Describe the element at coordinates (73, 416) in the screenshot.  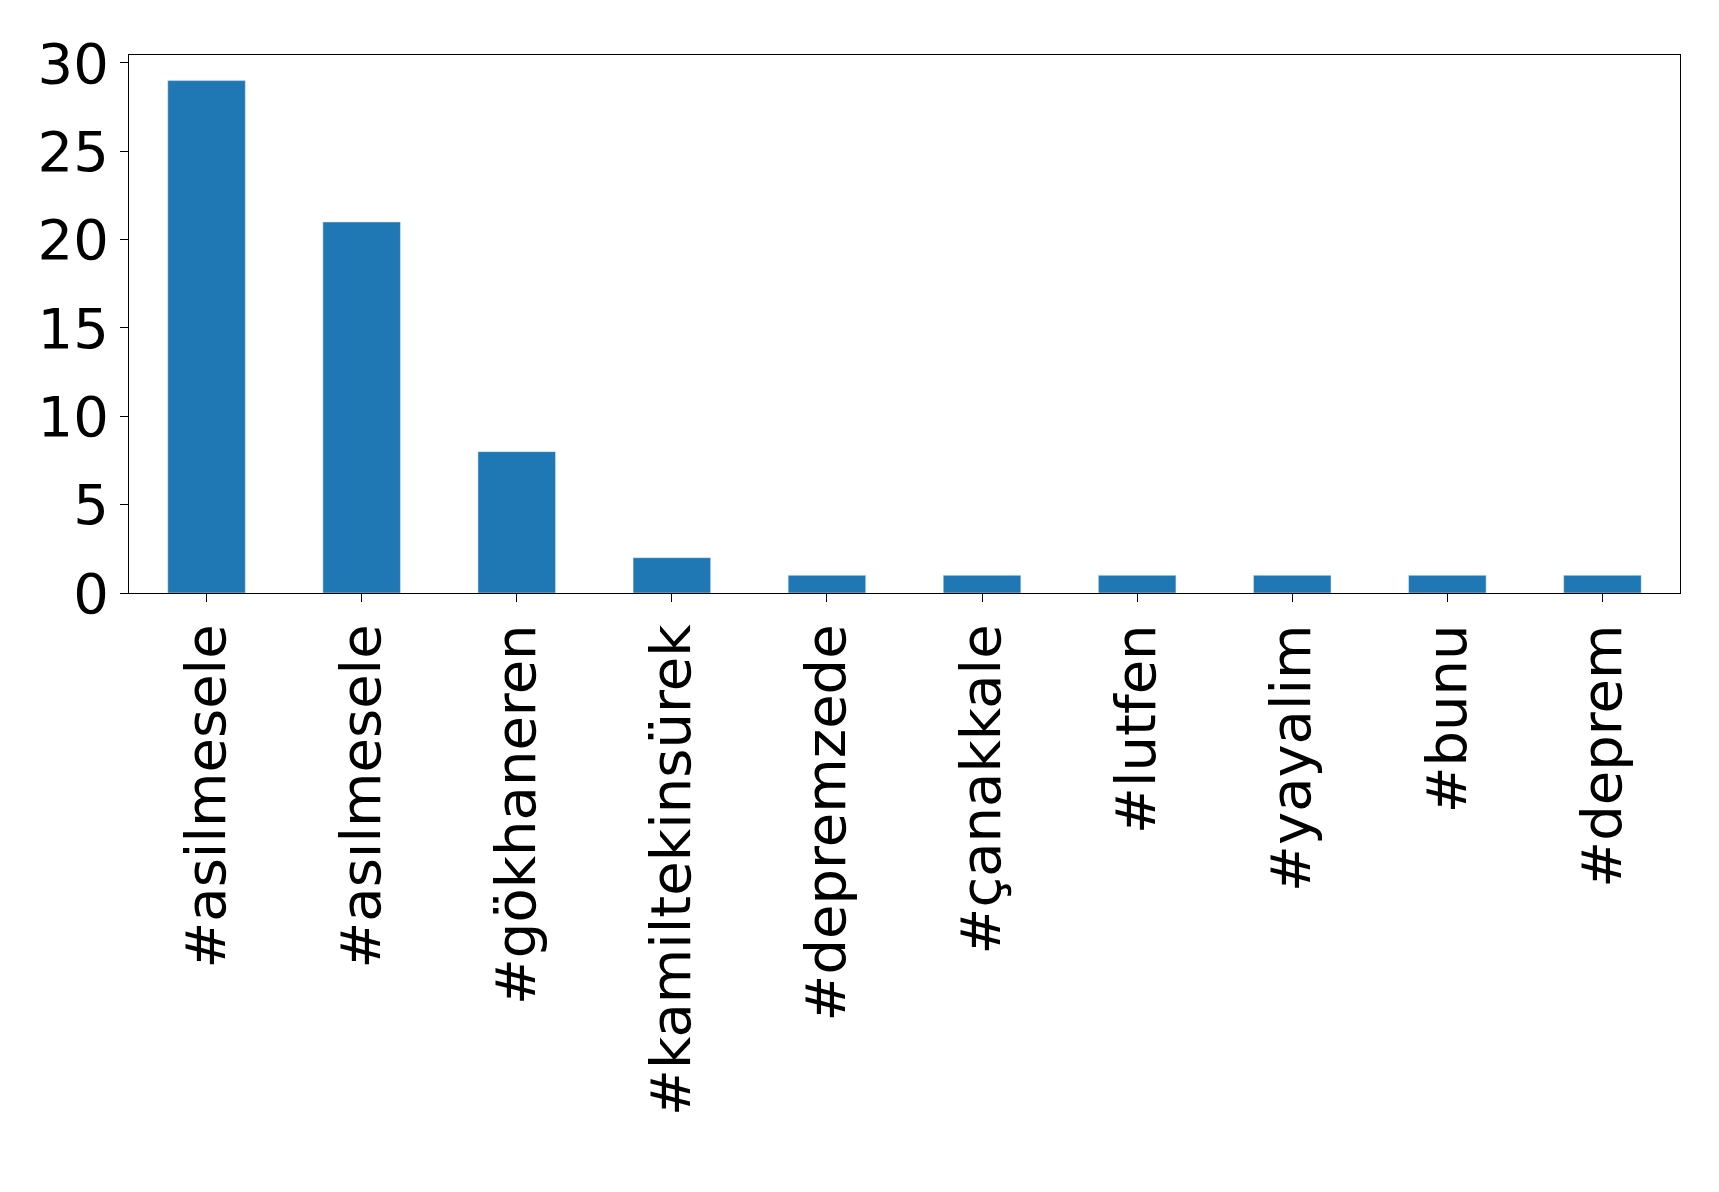
I see `y-tick-label: 10` at that location.